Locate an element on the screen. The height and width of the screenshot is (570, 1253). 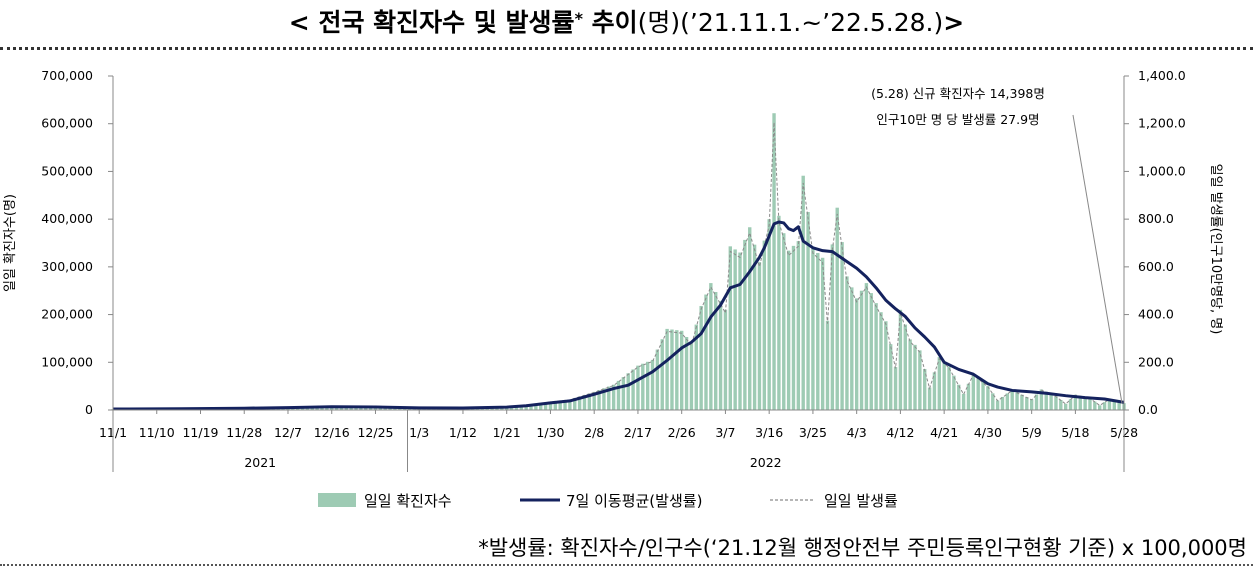
x-tick-label: 2/17 is located at coordinates (638, 432).